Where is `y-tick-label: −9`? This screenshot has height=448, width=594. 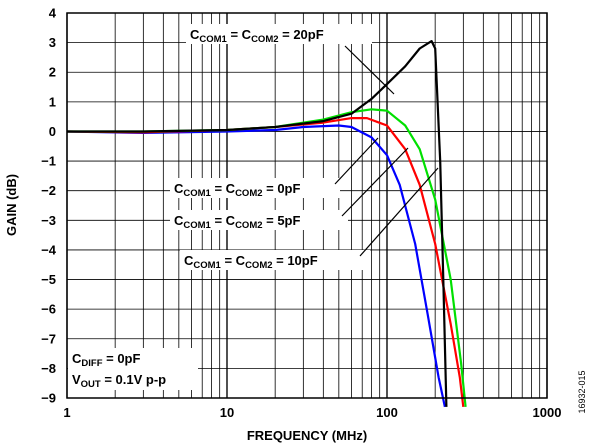
y-tick-label: −9 is located at coordinates (48, 398).